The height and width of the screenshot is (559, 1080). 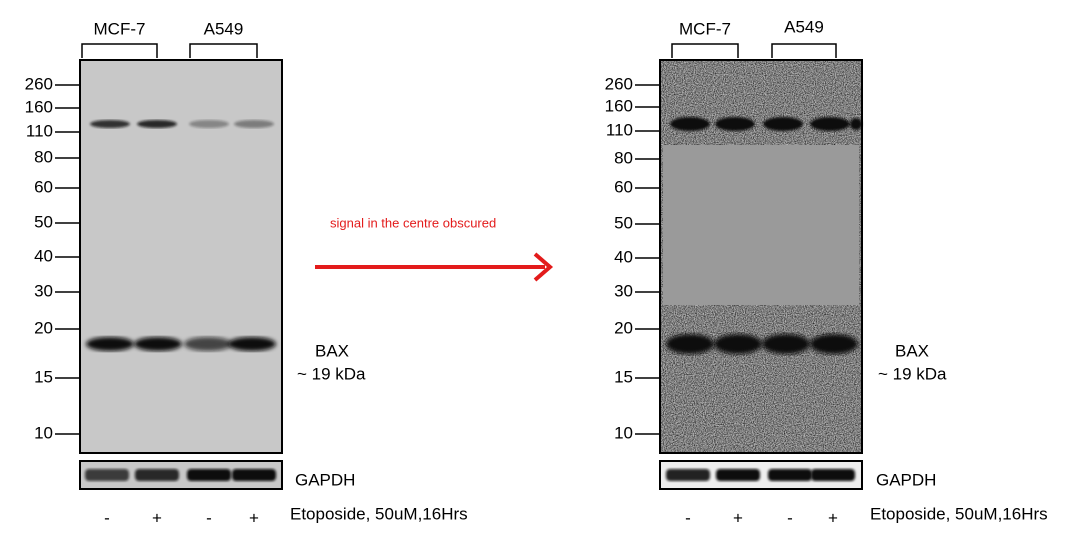 What do you see at coordinates (181, 256) in the screenshot?
I see `blot-background` at bounding box center [181, 256].